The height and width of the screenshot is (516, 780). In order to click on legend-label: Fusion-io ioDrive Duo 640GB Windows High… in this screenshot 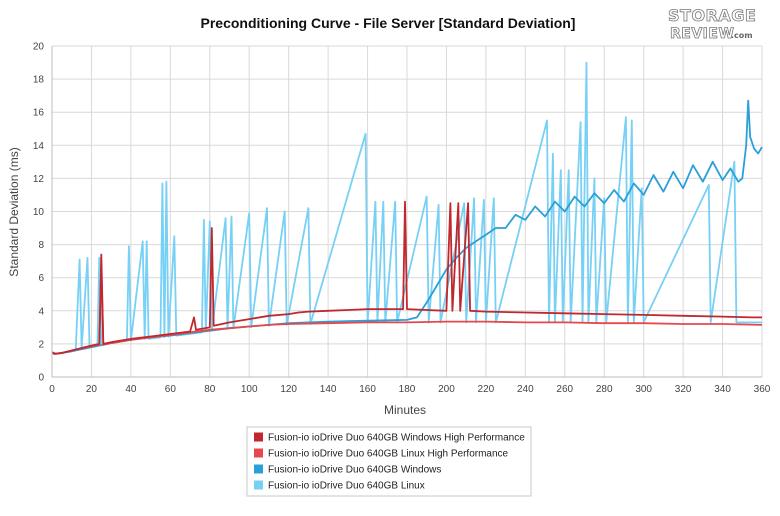, I will do `click(396, 438)`.